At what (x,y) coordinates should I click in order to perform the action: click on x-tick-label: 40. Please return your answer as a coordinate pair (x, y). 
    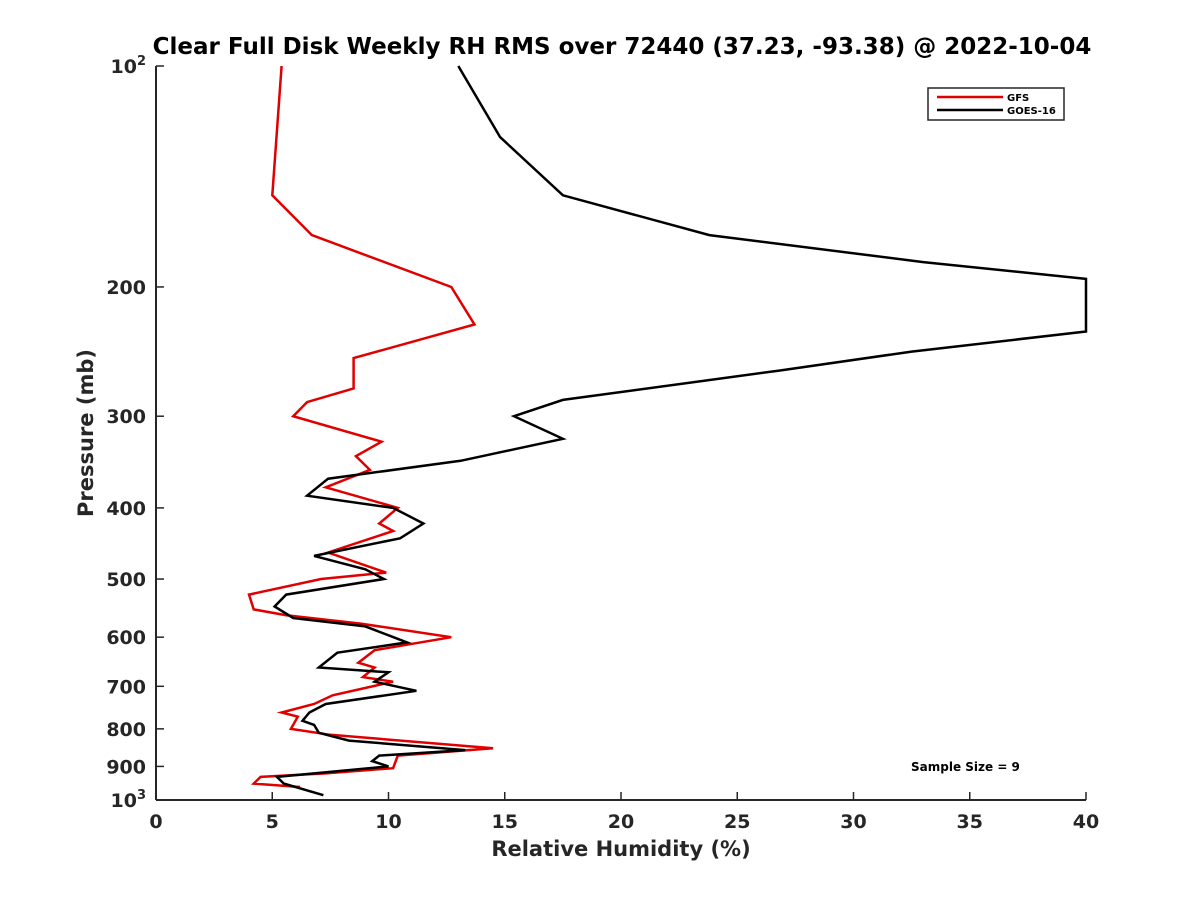
    Looking at the image, I should click on (1086, 822).